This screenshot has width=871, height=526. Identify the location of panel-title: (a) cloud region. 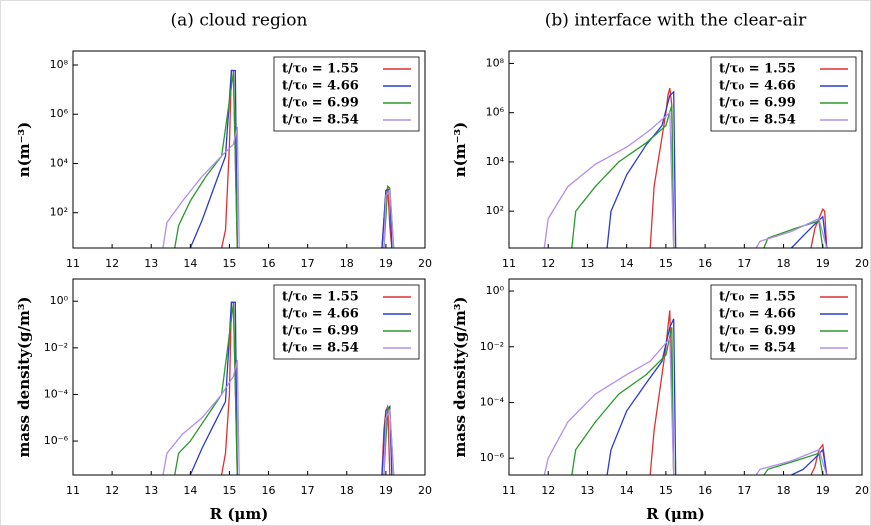
(239, 21).